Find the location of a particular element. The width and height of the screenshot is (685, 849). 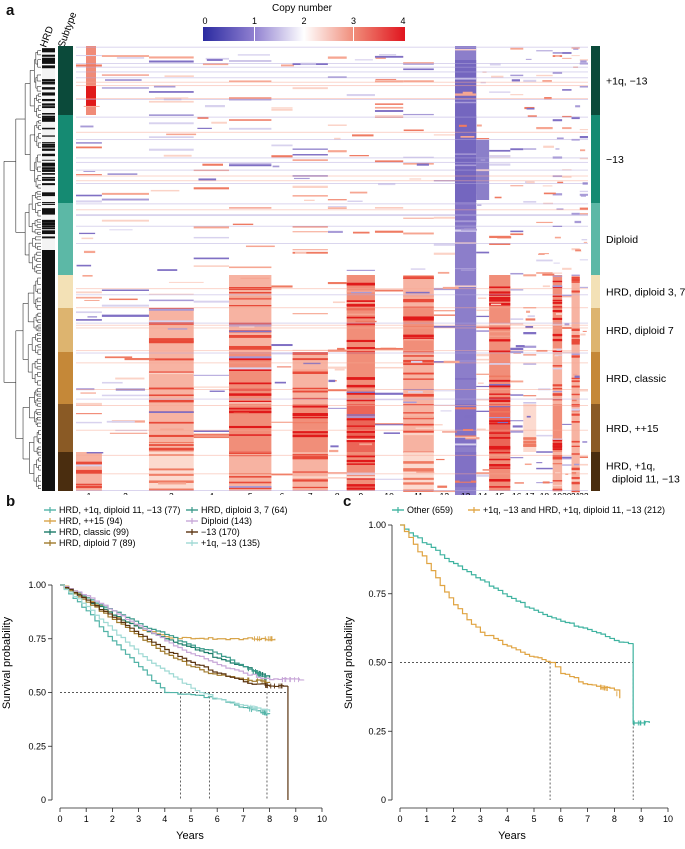

survival-curve is located at coordinates (165, 632).